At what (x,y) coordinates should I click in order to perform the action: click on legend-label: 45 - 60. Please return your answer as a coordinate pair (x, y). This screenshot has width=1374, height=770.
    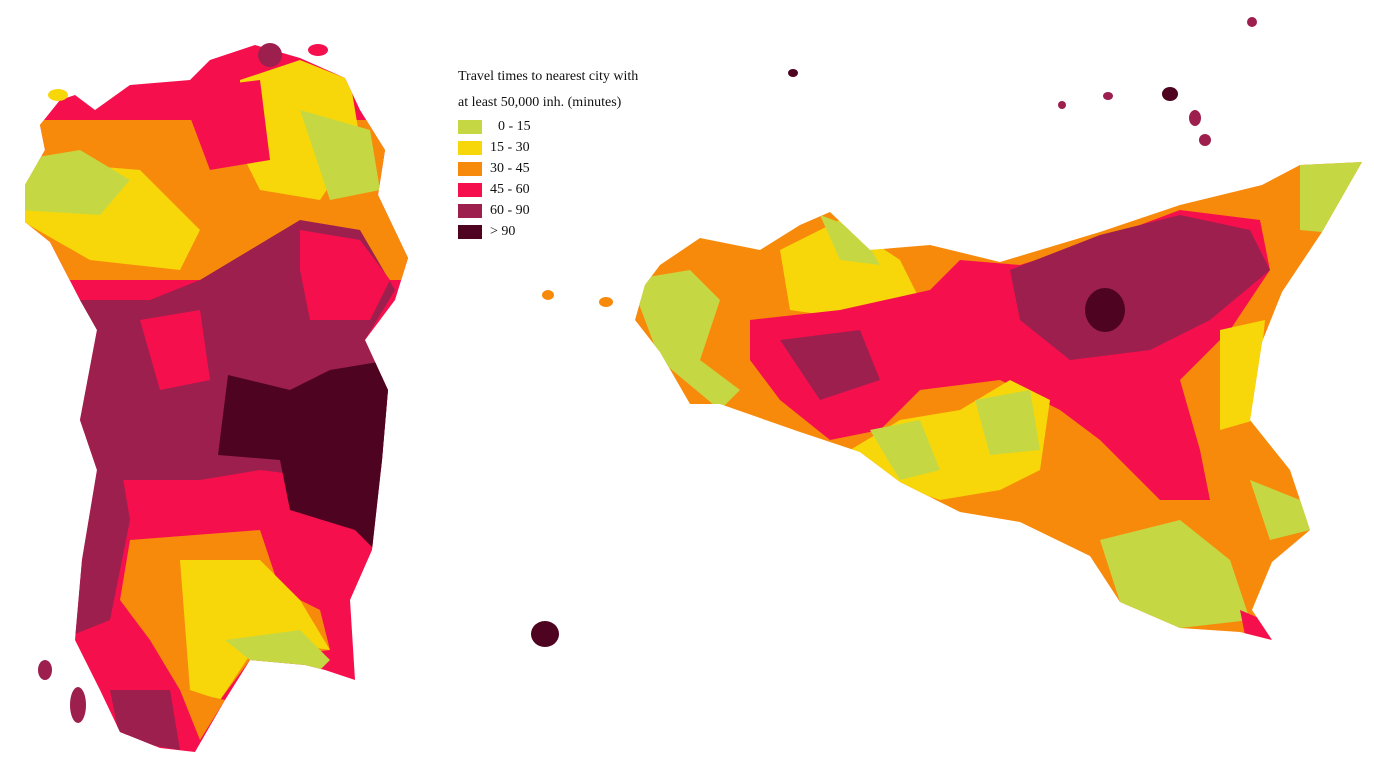
    Looking at the image, I should click on (510, 189).